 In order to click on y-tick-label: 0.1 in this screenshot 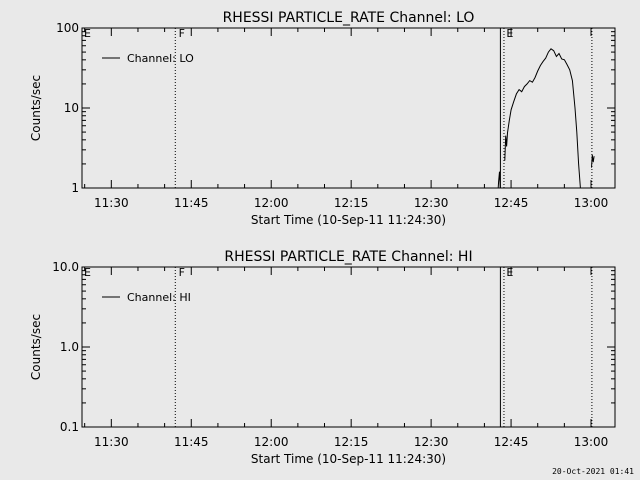, I will do `click(69, 427)`.